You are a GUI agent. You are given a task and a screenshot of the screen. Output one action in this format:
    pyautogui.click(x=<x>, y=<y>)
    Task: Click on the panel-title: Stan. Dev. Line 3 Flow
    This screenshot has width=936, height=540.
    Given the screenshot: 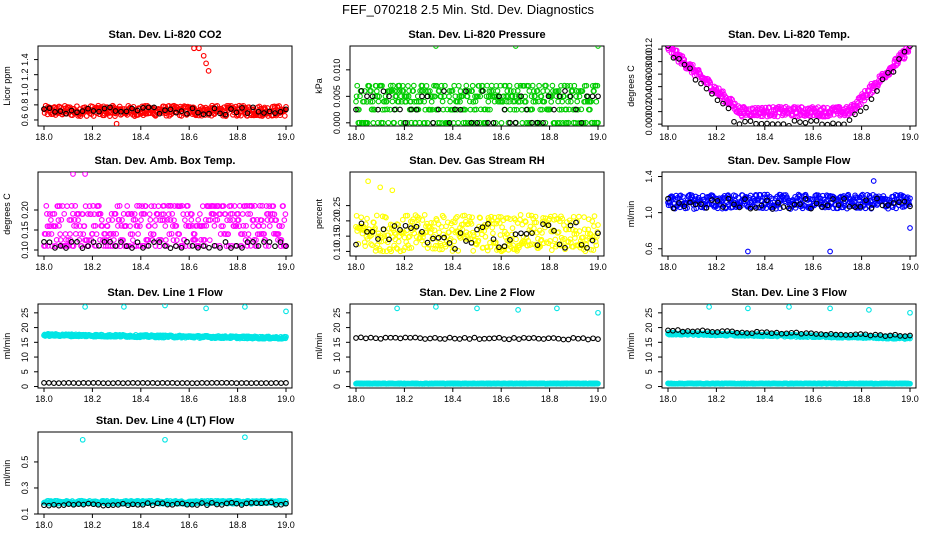 What is the action you would take?
    pyautogui.click(x=789, y=293)
    